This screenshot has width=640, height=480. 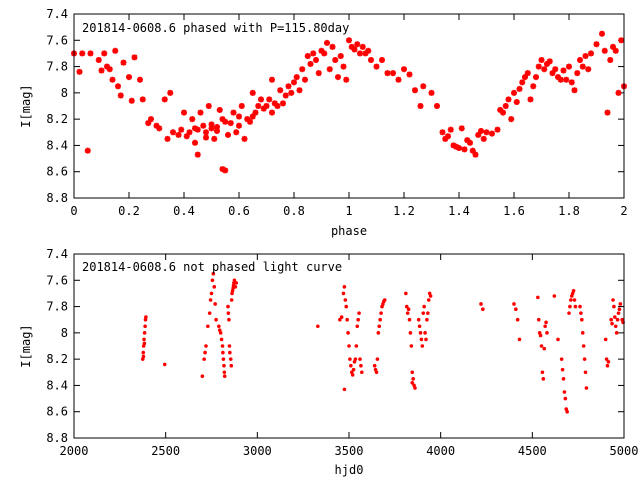 What do you see at coordinates (57, 198) in the screenshot?
I see `phased-ytick-label: 8.8` at bounding box center [57, 198].